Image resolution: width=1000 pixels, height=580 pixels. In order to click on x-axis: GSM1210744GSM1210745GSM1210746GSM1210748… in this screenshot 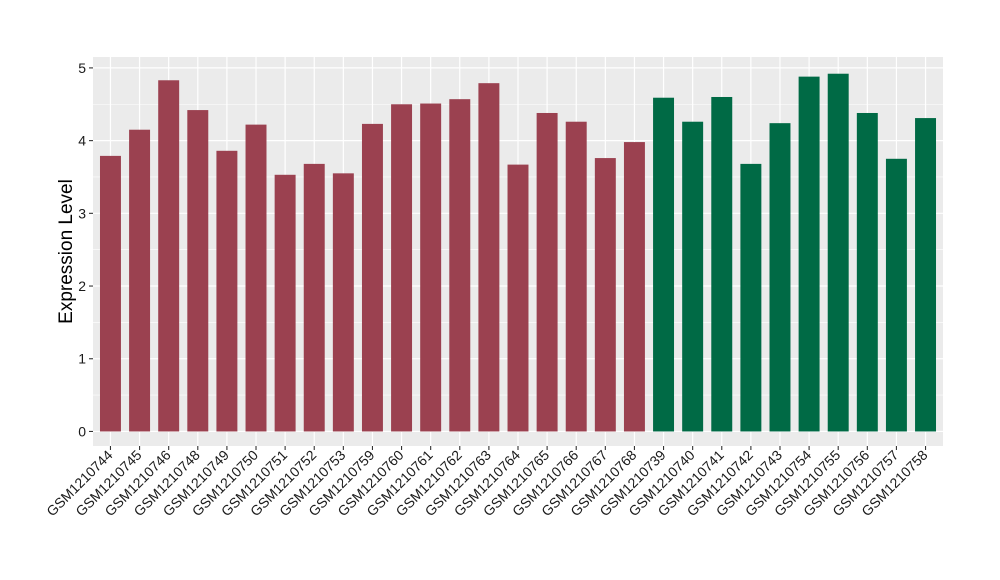, I will do `click(487, 482)`.